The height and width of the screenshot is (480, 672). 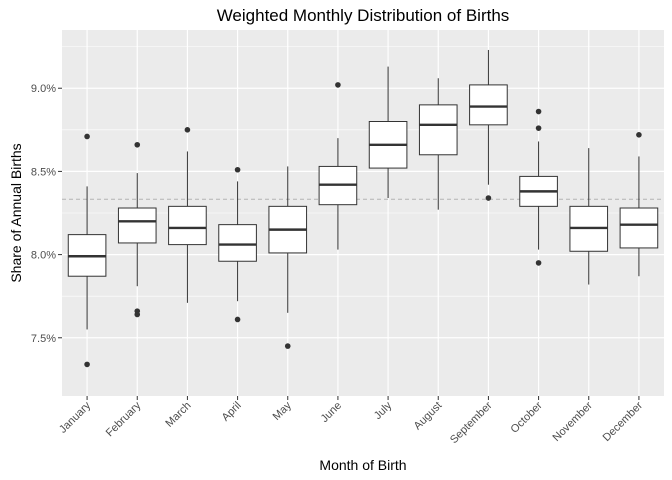 What do you see at coordinates (75, 417) in the screenshot?
I see `x-tick-label: January` at bounding box center [75, 417].